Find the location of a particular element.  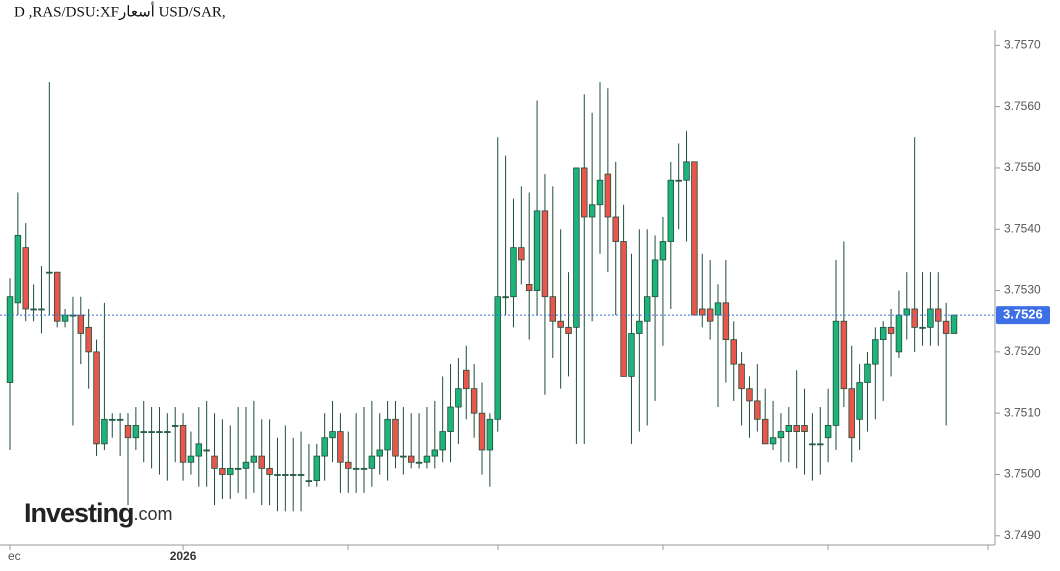

y-tick-label: 3.7490 is located at coordinates (1022, 535).